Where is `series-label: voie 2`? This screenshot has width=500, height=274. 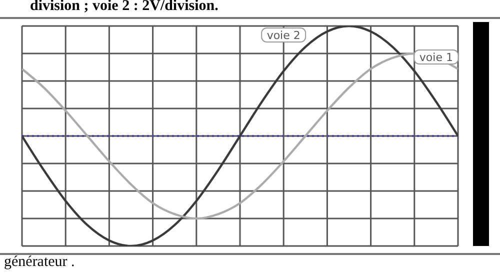
series-label: voie 2 is located at coordinates (283, 35).